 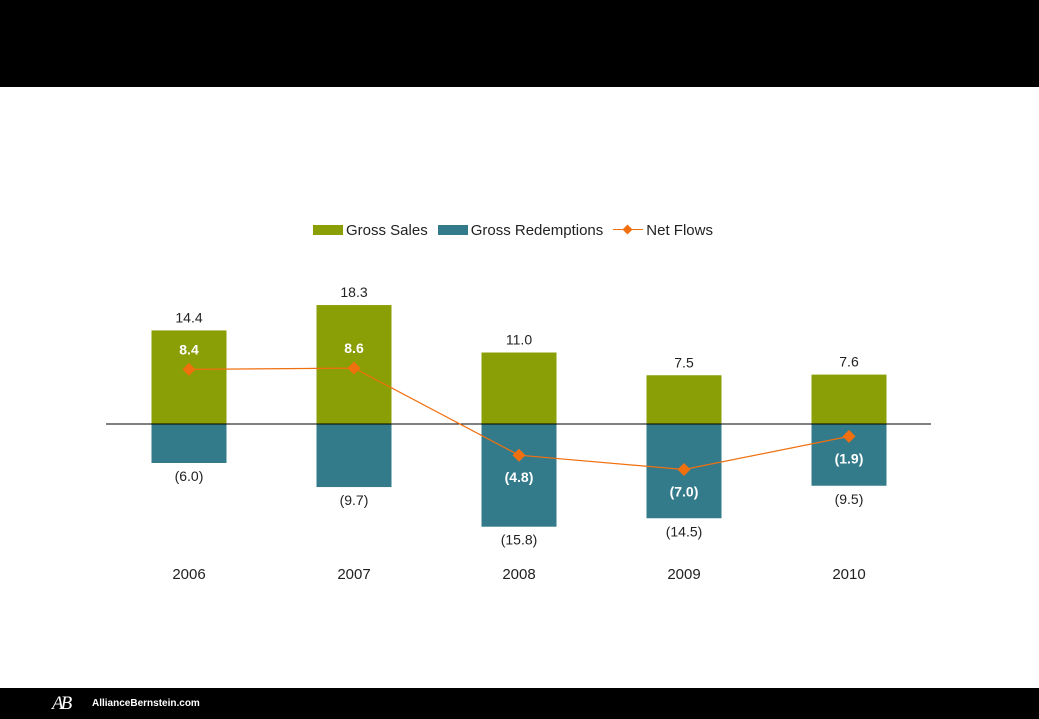 What do you see at coordinates (189, 476) in the screenshot?
I see `data-label-gross-redemptions-2006: (6.0)` at bounding box center [189, 476].